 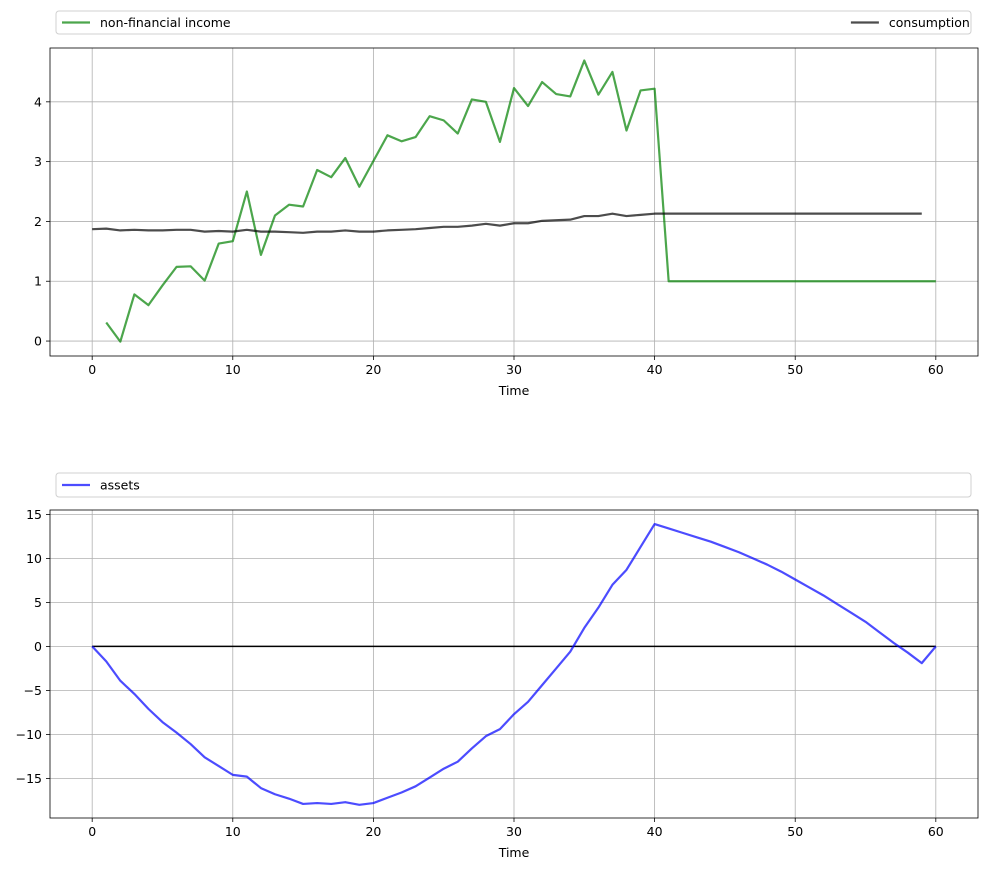 I want to click on y-tick-label: 4, so click(x=38, y=101).